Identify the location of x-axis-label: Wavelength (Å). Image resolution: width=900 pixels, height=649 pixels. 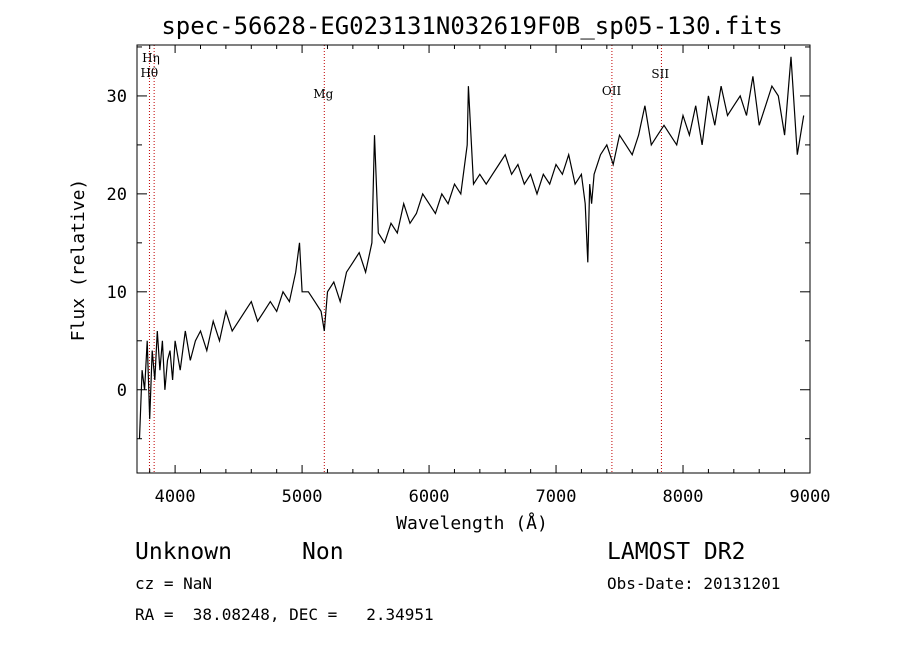
(472, 523).